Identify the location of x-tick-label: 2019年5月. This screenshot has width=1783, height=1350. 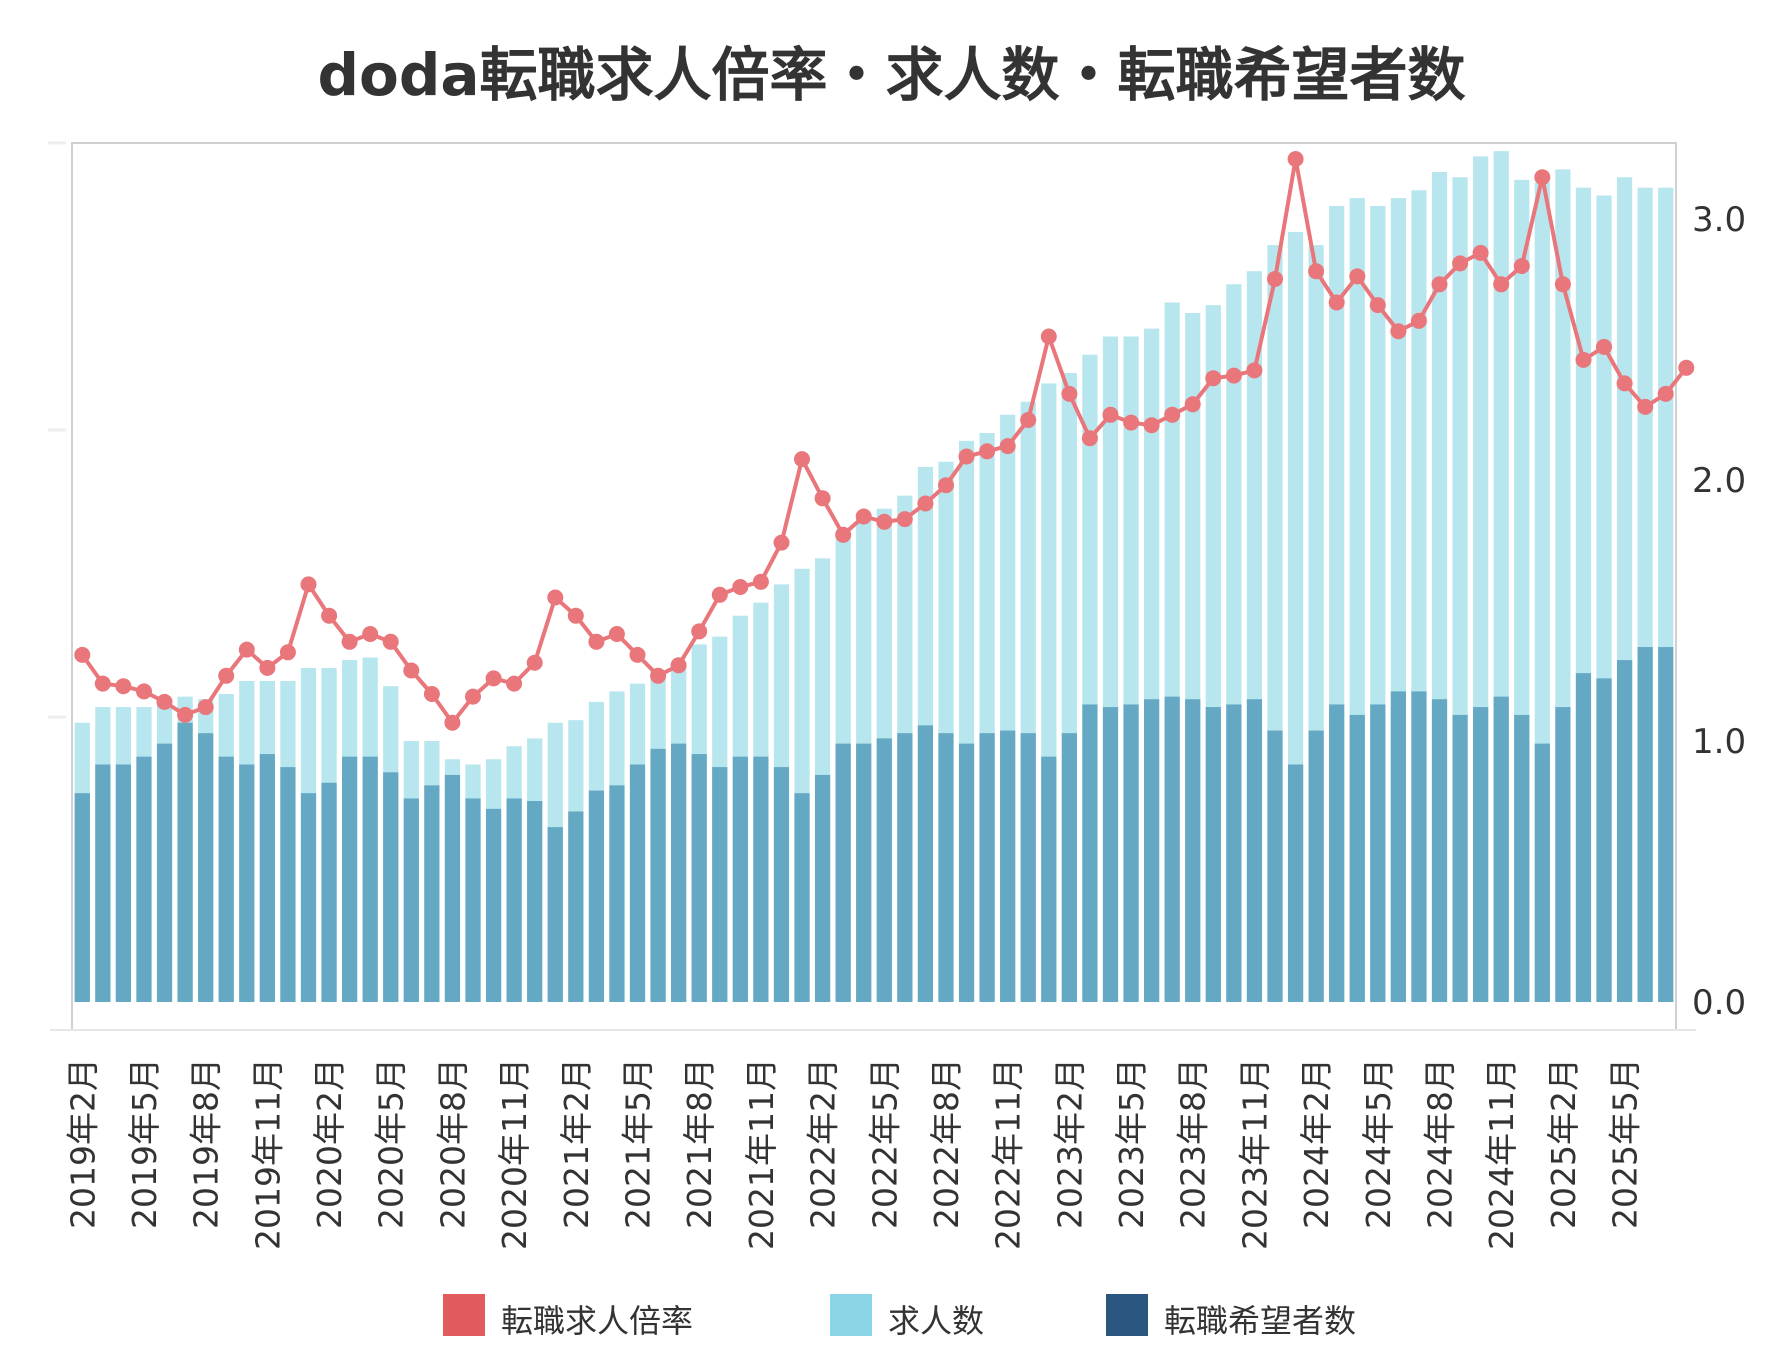
(144, 1143).